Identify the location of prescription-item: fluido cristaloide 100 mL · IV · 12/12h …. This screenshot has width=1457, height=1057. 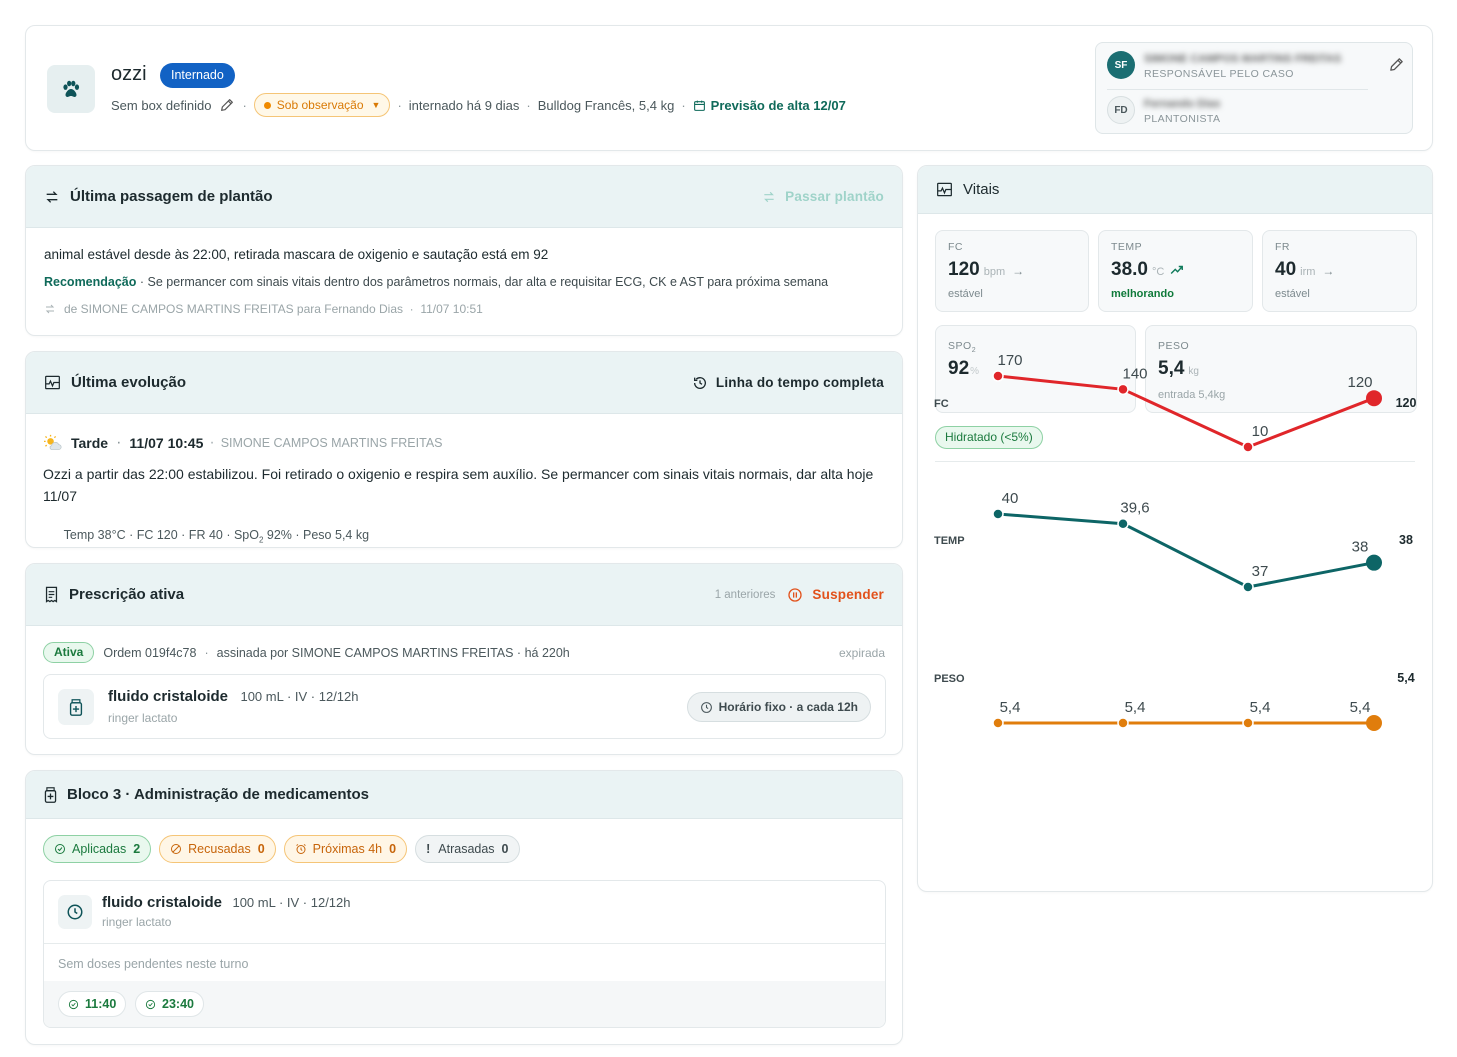
(464, 706).